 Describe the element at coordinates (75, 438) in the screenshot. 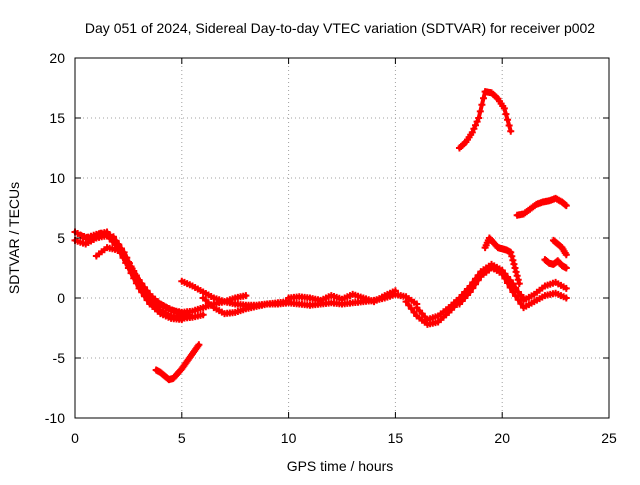

I see `x-tick-label: 0` at that location.